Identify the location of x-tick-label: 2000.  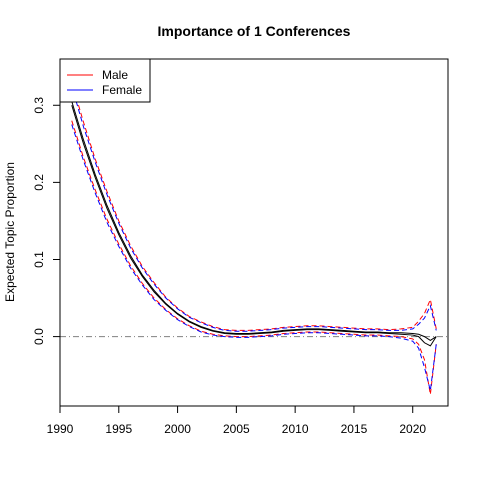
(177, 429).